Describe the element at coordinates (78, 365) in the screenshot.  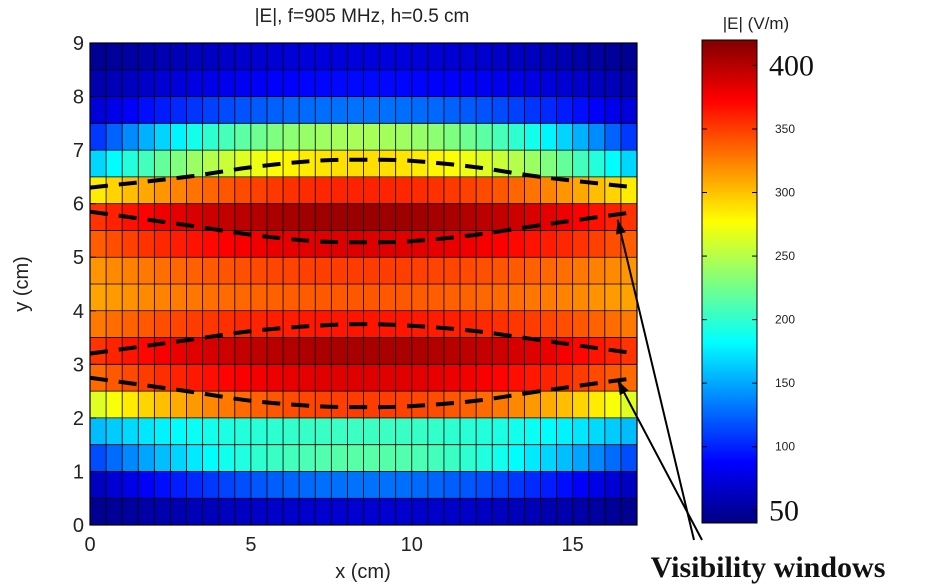
I see `y-tick-label: 3` at that location.